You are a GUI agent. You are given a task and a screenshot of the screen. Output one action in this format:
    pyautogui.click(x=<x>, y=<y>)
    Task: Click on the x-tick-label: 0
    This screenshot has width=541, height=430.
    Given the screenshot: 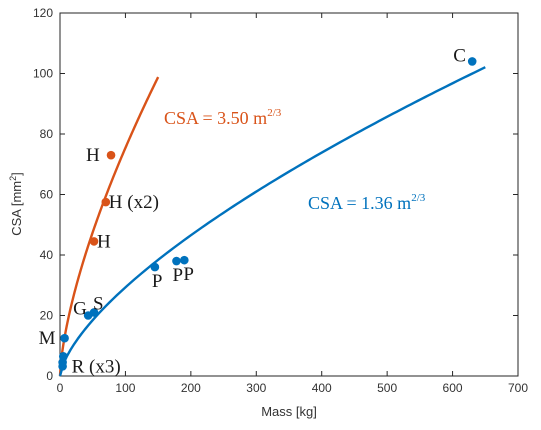 What is the action you would take?
    pyautogui.click(x=60, y=388)
    